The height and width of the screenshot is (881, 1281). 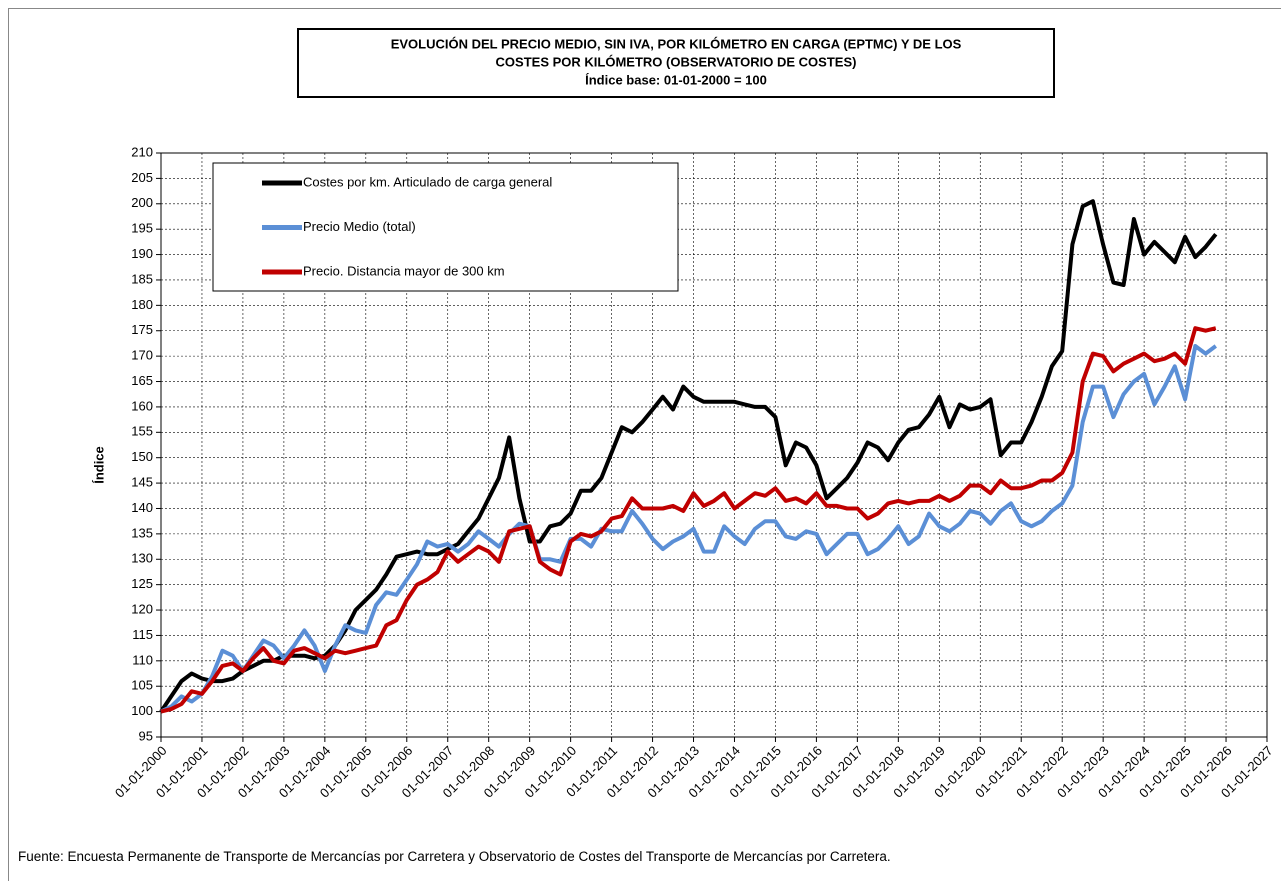 I want to click on y-tick-label: 115, so click(x=142, y=634).